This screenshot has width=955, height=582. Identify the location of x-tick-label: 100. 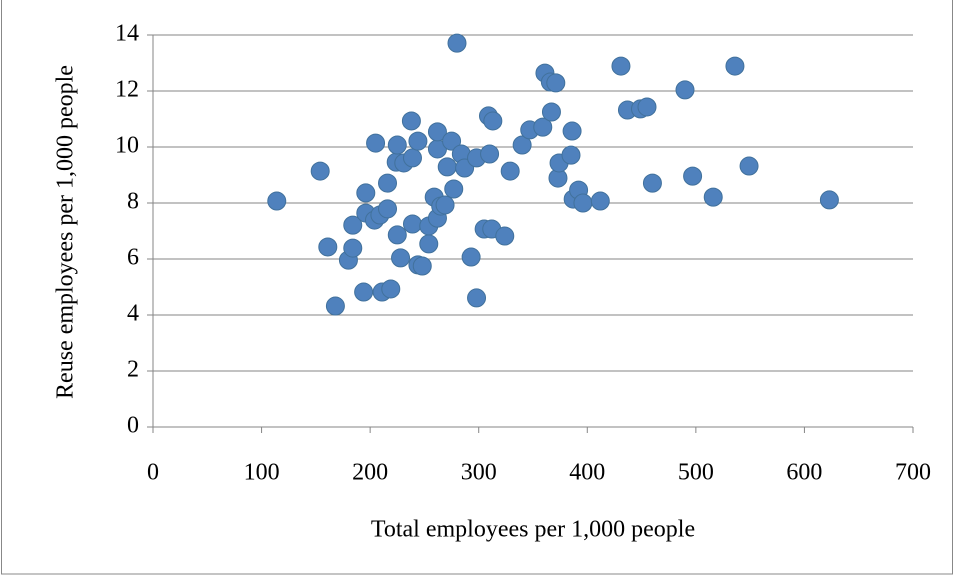
(262, 473).